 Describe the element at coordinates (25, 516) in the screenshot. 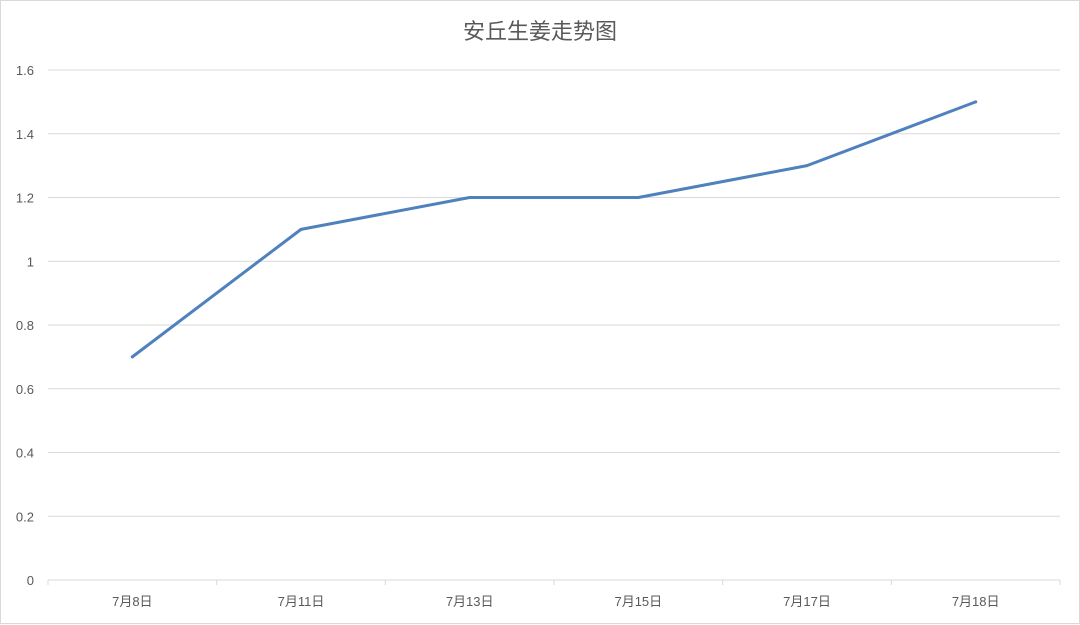

I see `y-tick-label: 0.2` at that location.